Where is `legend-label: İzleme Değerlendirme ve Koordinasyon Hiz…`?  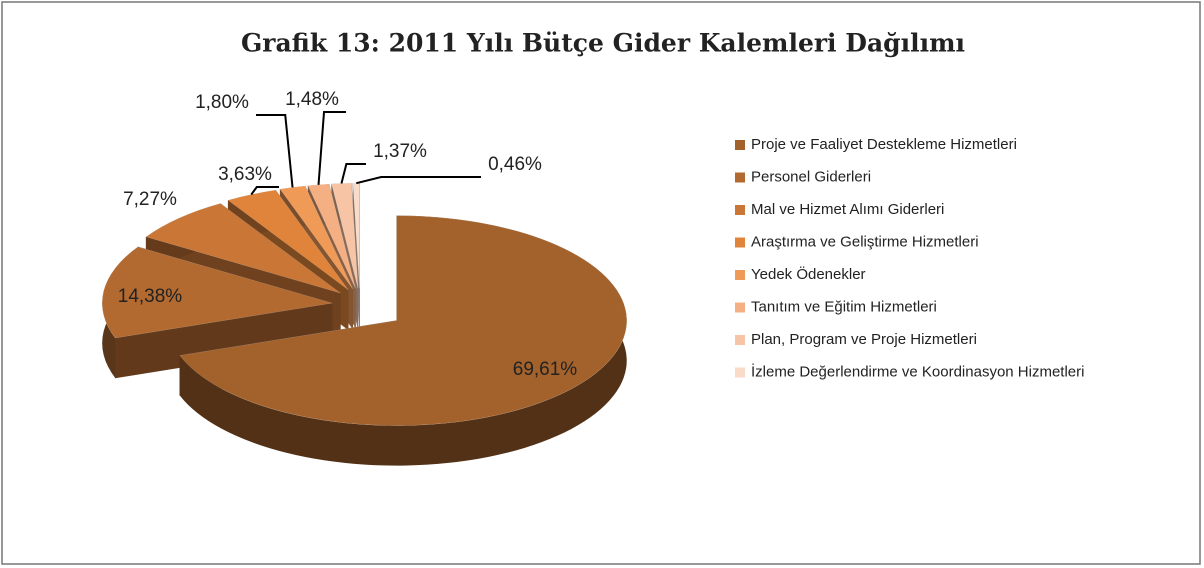
legend-label: İzleme Değerlendirme ve Koordinasyon Hiz… is located at coordinates (917, 371).